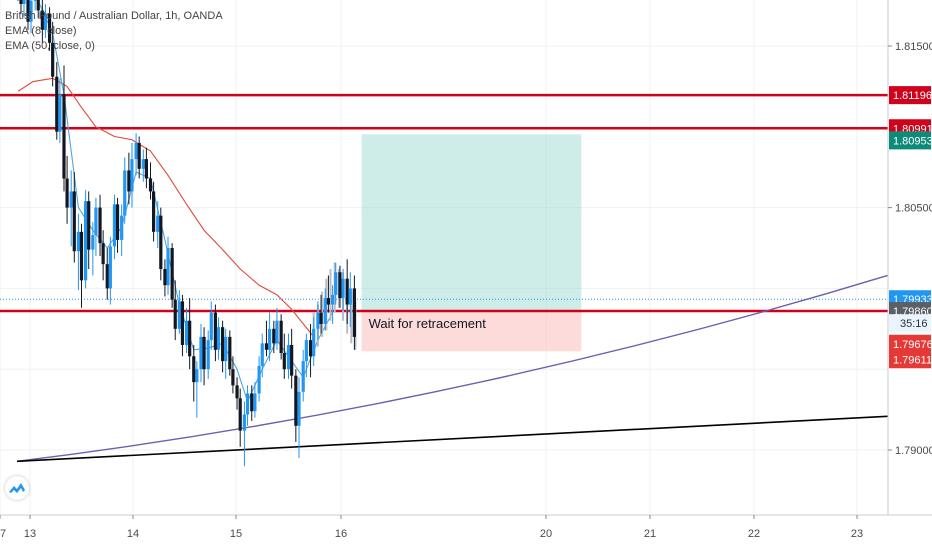  I want to click on price-label-text: 1.80953, so click(912, 141).